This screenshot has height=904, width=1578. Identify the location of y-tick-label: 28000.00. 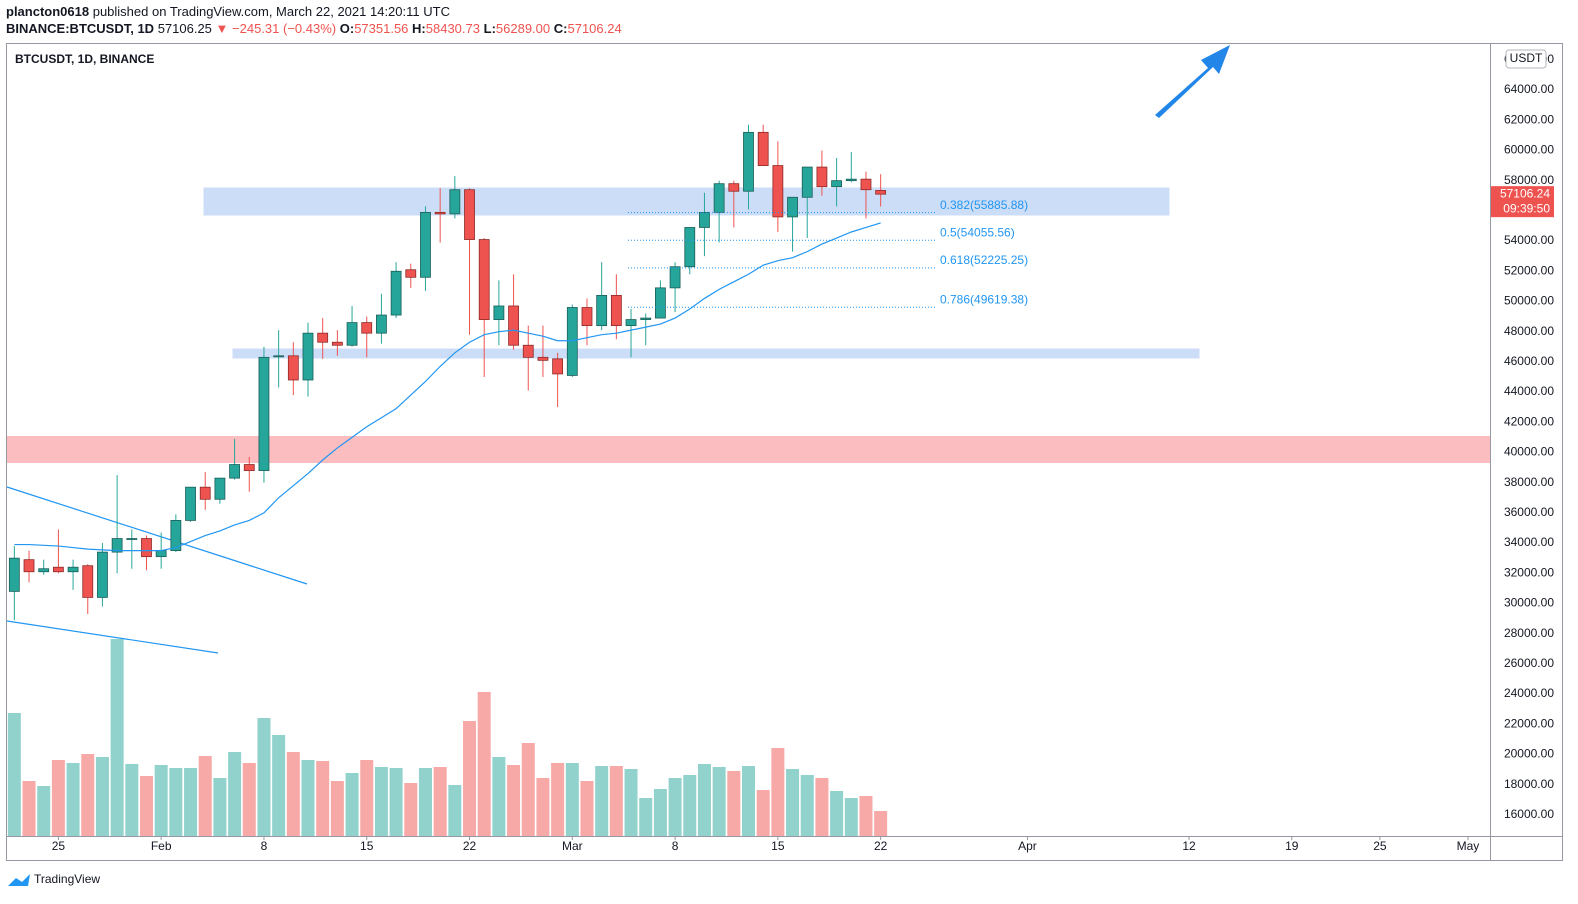
(1529, 633).